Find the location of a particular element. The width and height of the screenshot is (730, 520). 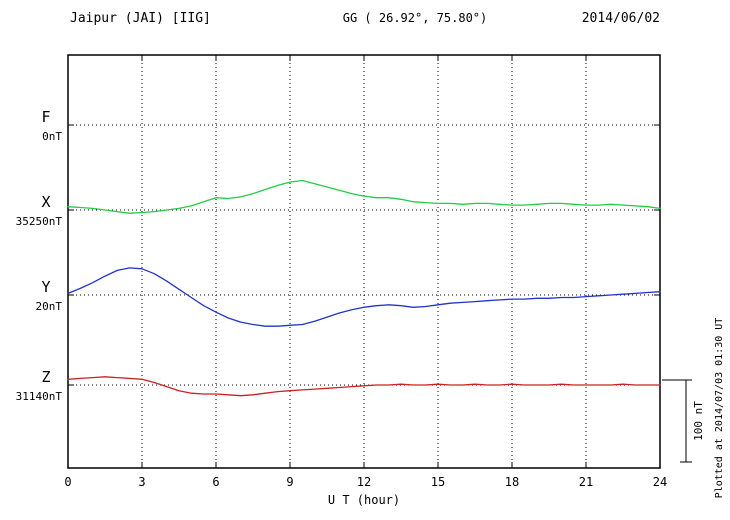

x-tick-label-21: 21 is located at coordinates (586, 482).